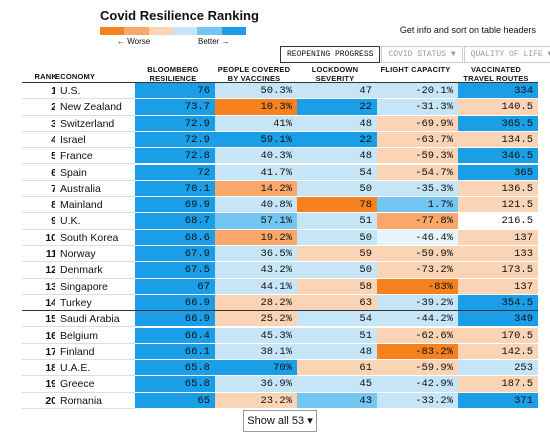  What do you see at coordinates (498, 91) in the screenshot?
I see `value-cell: 334` at bounding box center [498, 91].